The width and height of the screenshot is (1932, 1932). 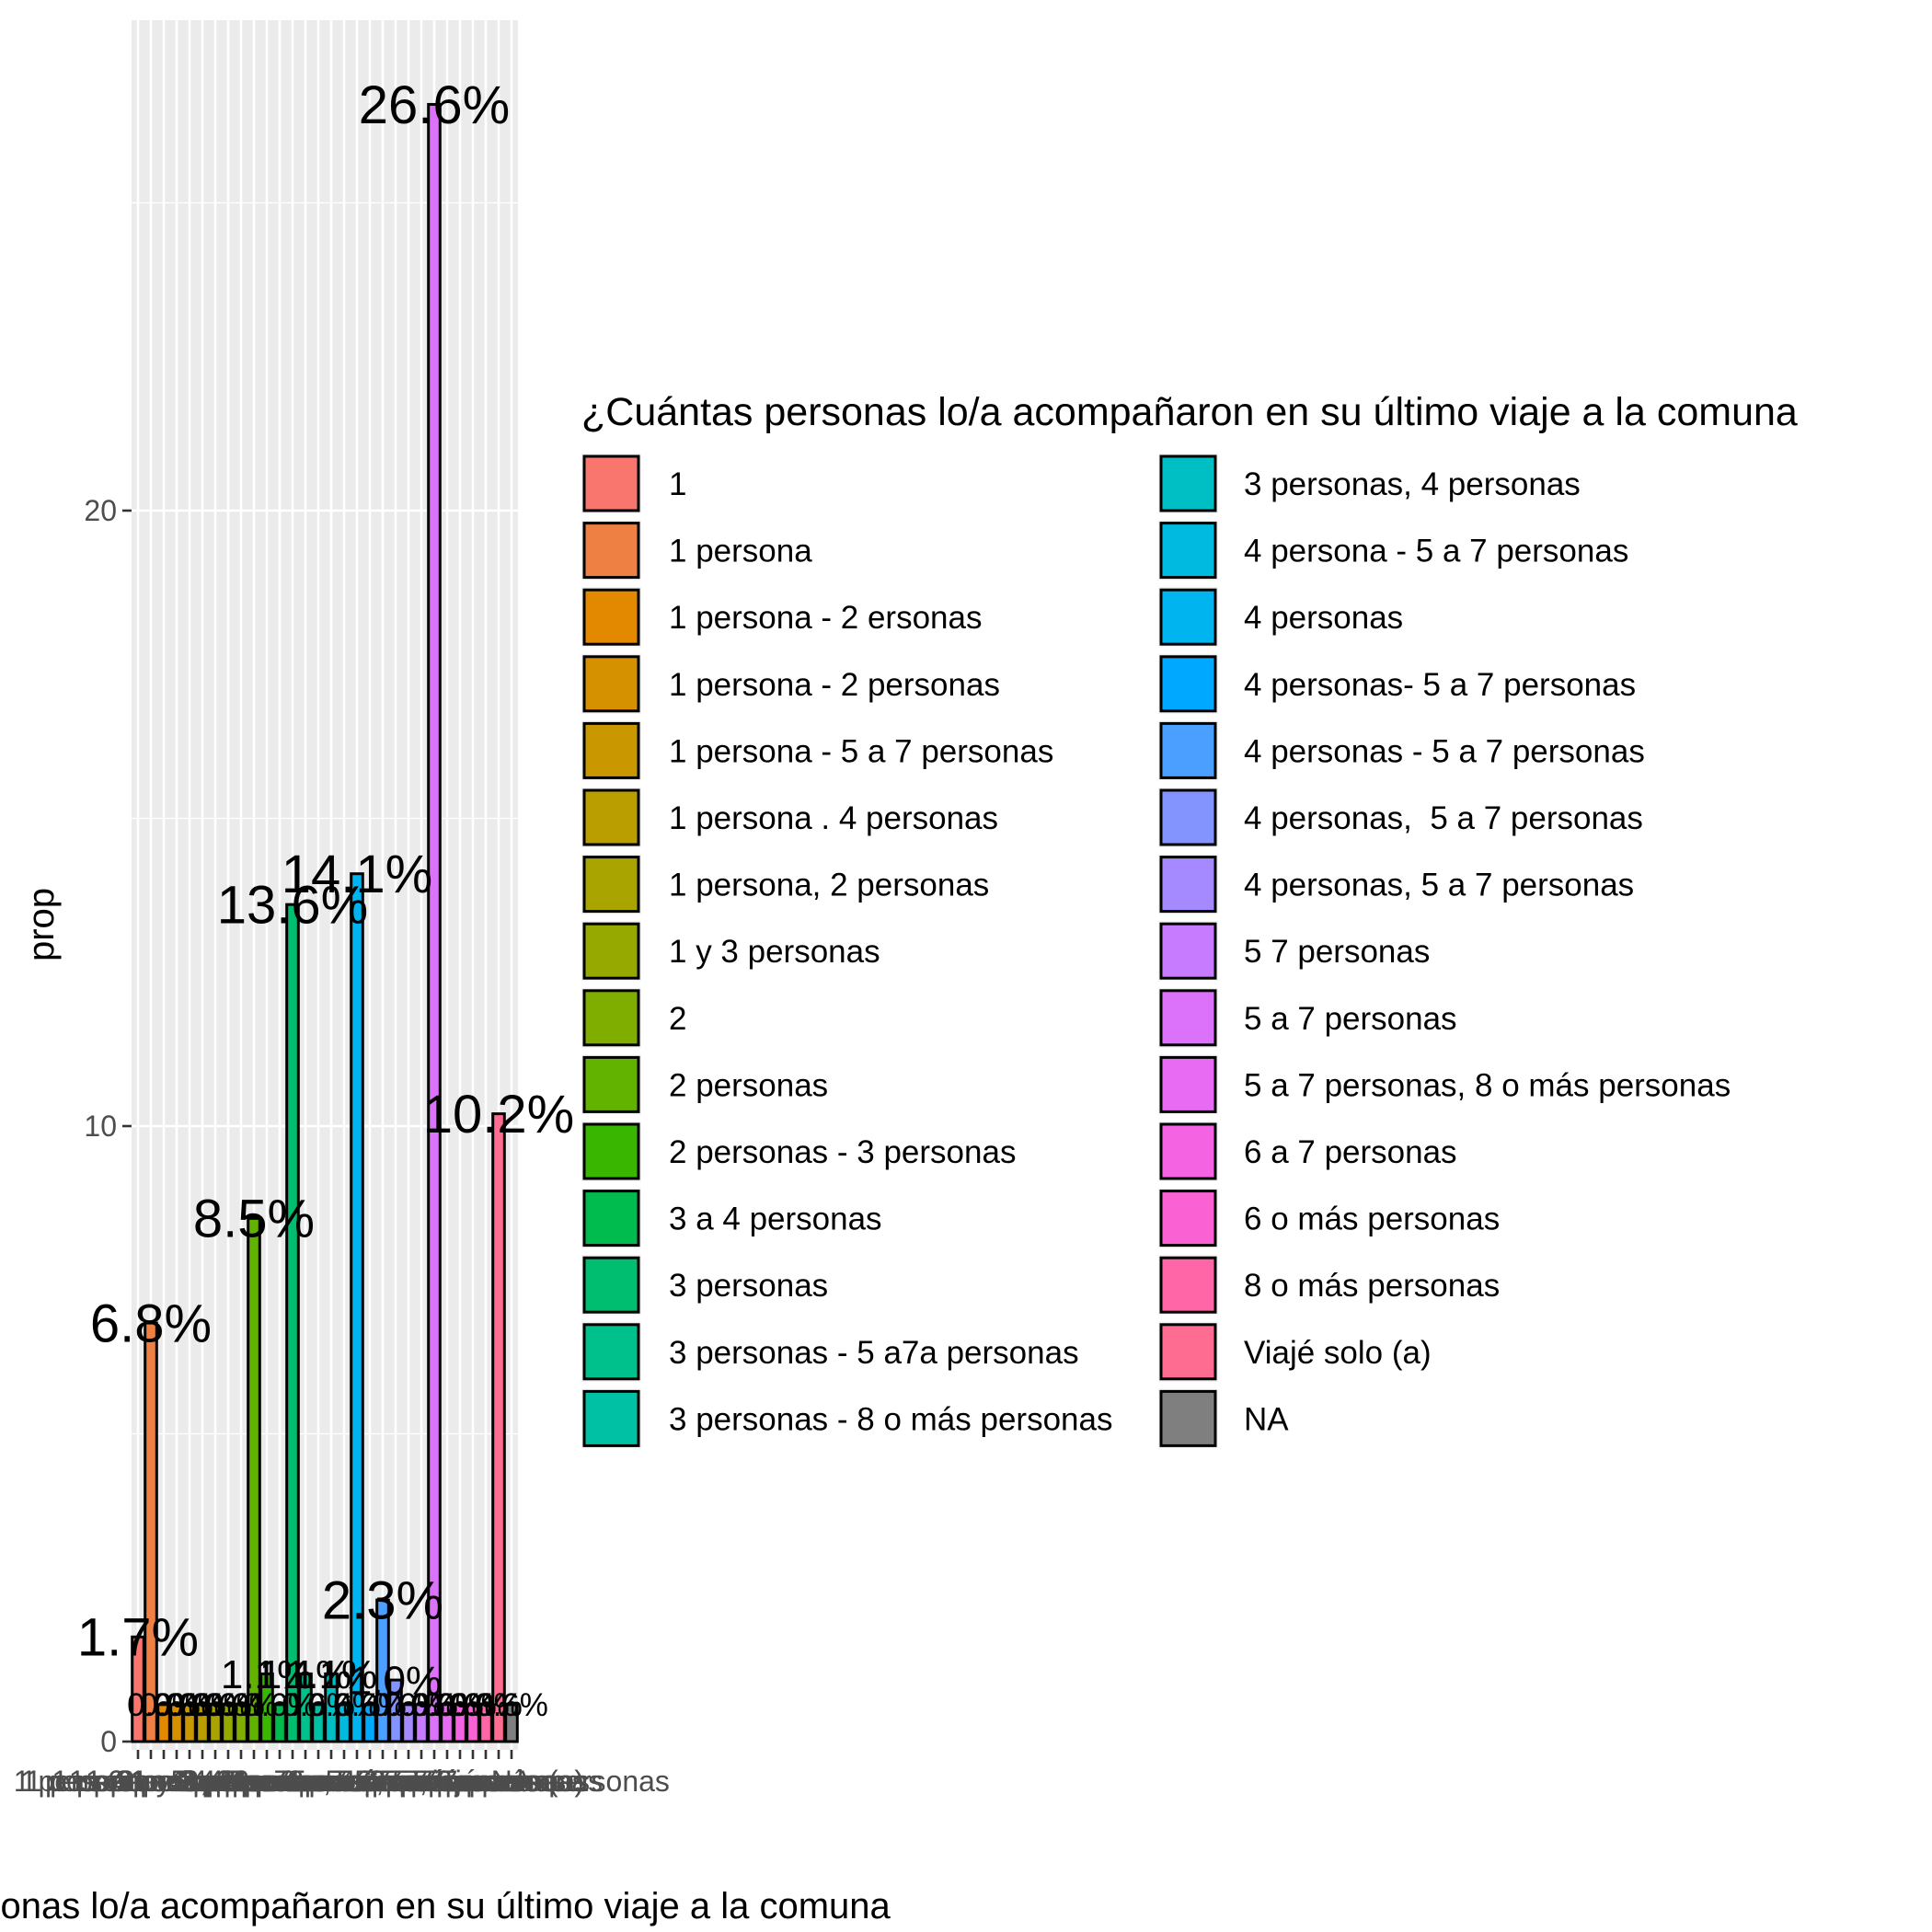 I want to click on legend-label: NA, so click(x=1266, y=1419).